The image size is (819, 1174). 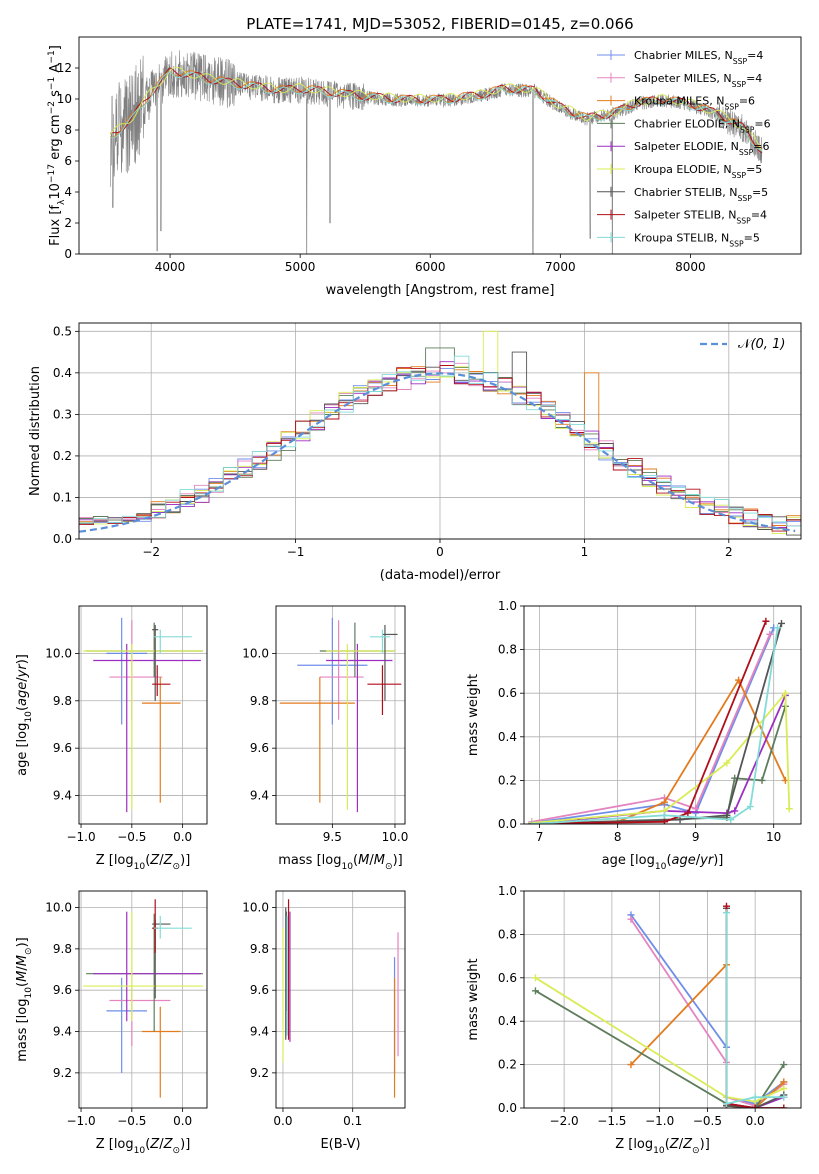 I want to click on age_vs_mass-grid, so click(x=340, y=715).